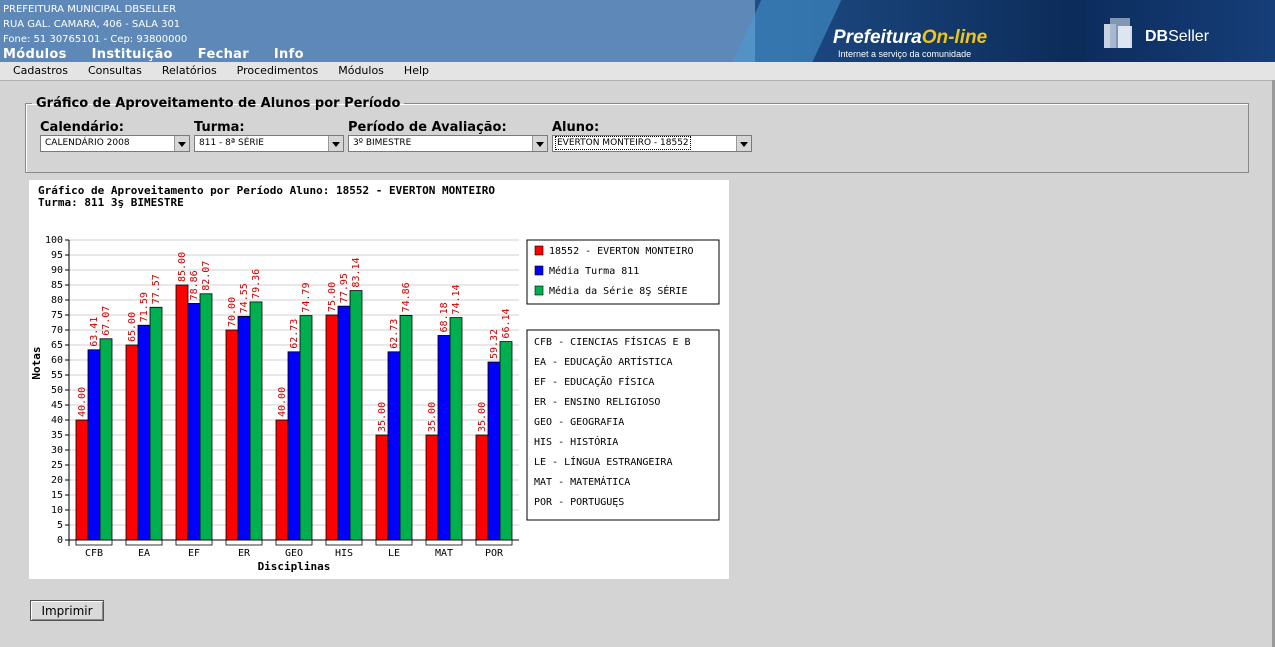 This screenshot has height=647, width=1275. I want to click on x-tick-label: HIS, so click(344, 553).